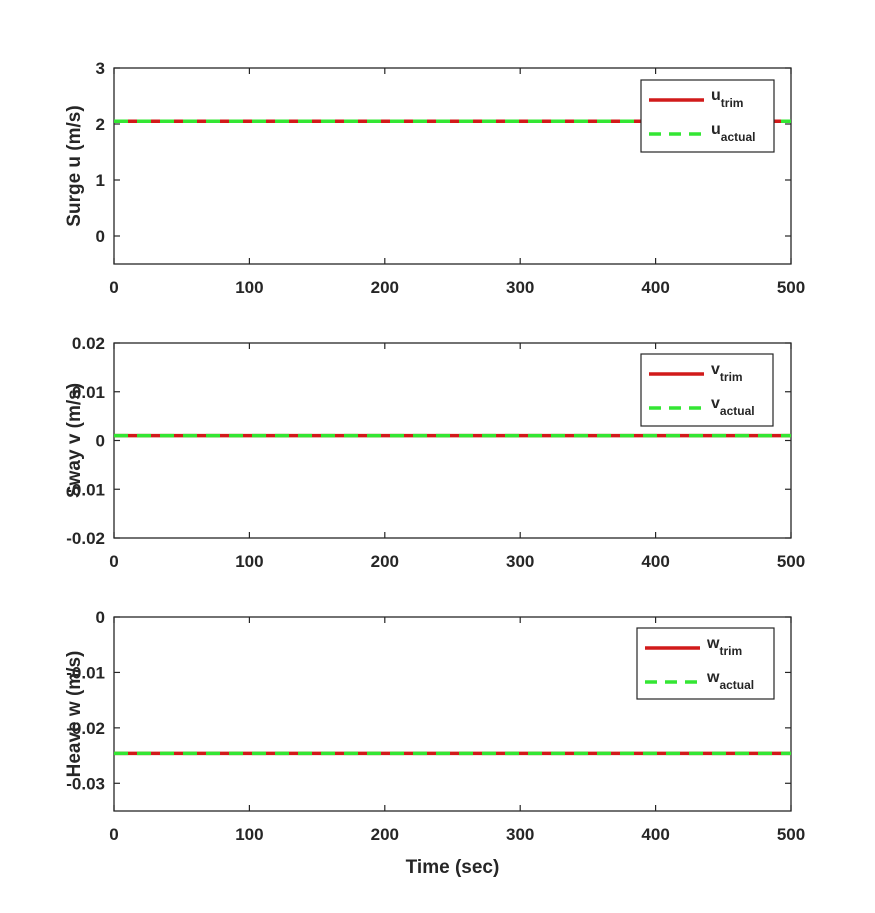  What do you see at coordinates (74, 440) in the screenshot?
I see `y-axis-label: Sway v (m/s)` at bounding box center [74, 440].